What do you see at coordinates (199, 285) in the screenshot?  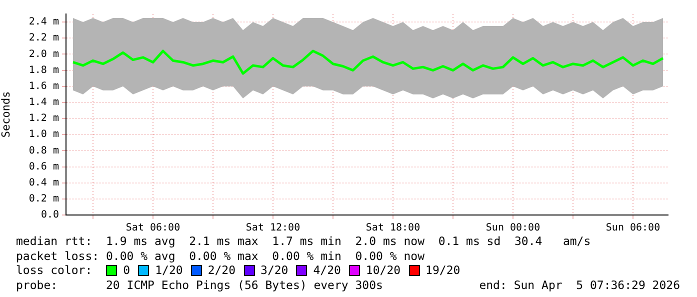 I see `text: probe: 20 ICMP Echo Pings (56 Bytes) every 300s` at bounding box center [199, 285].